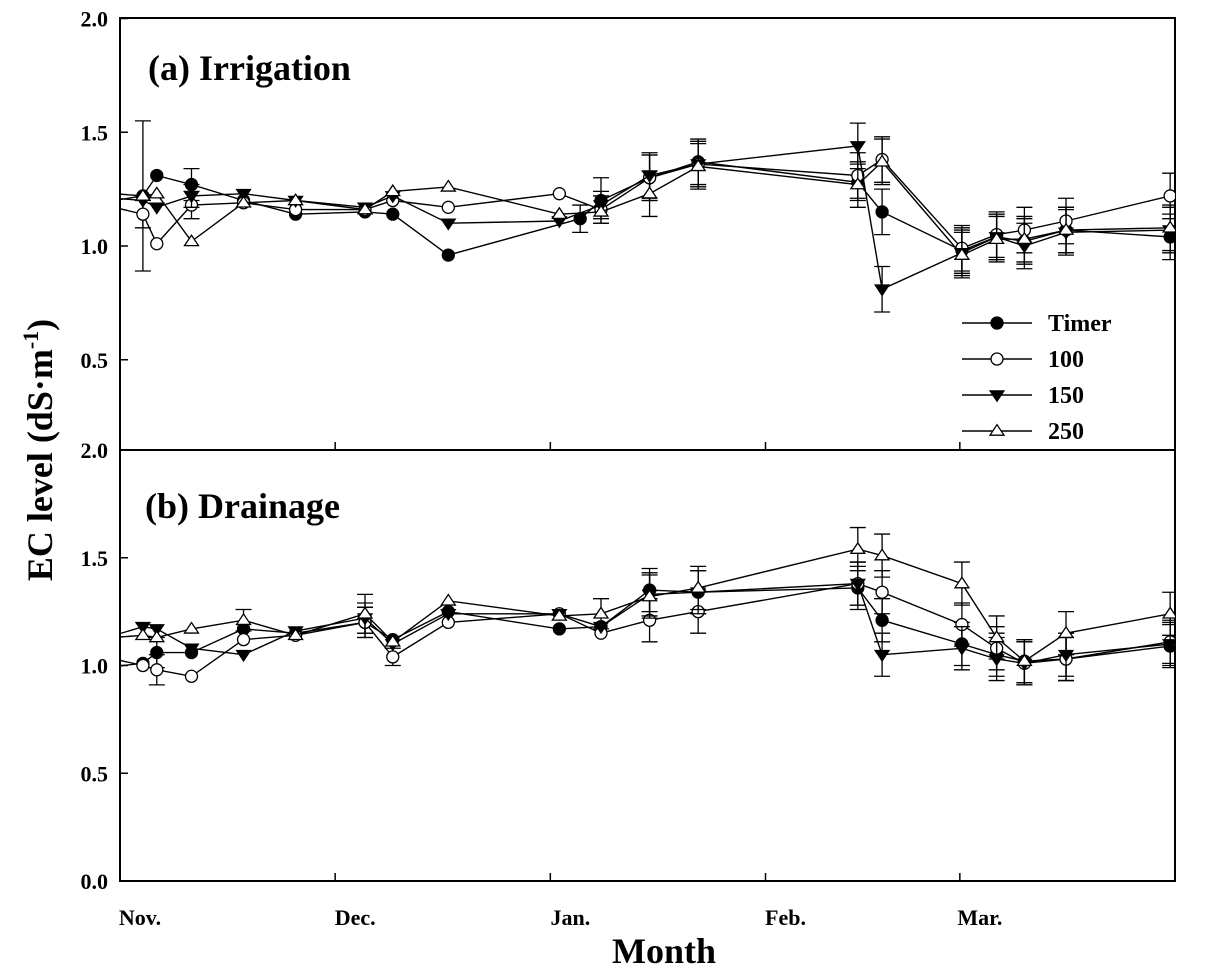 The height and width of the screenshot is (980, 1218). Describe the element at coordinates (355, 917) in the screenshot. I see `x-tick-label: Dec.` at that location.